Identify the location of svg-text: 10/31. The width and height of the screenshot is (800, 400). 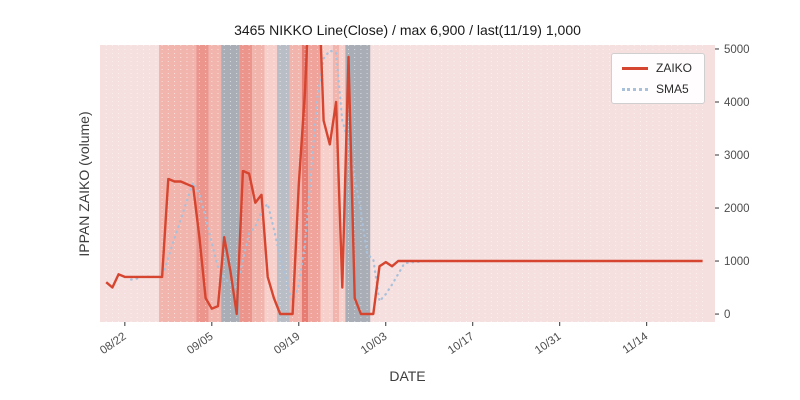
(548, 344).